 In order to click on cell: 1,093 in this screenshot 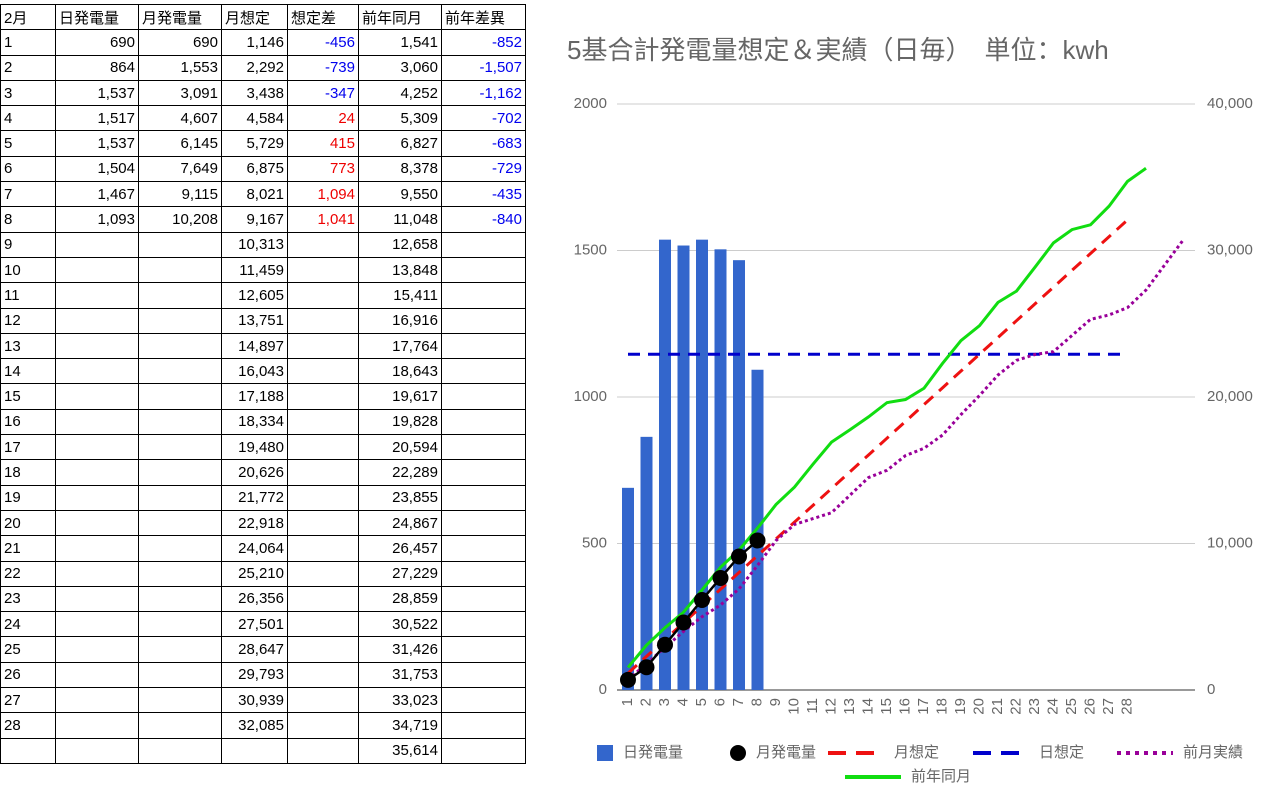, I will do `click(97, 219)`.